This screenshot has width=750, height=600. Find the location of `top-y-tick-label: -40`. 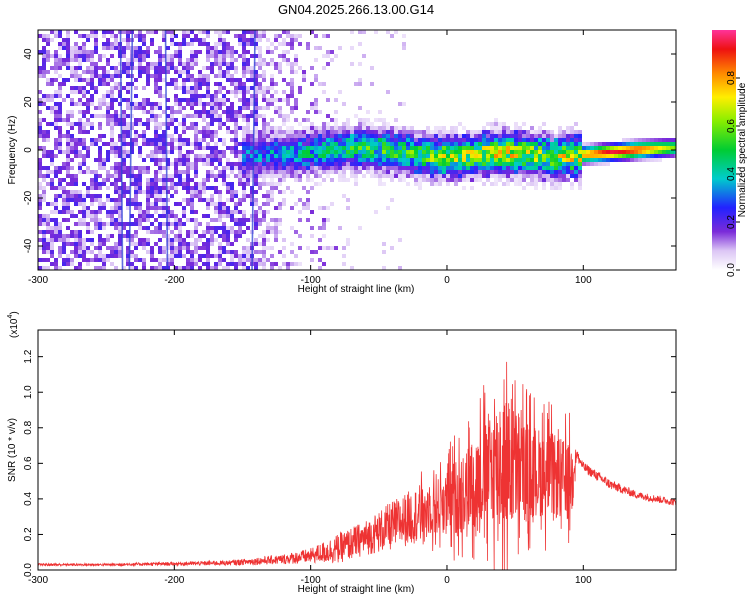

top-y-tick-label: -40 is located at coordinates (28, 245).